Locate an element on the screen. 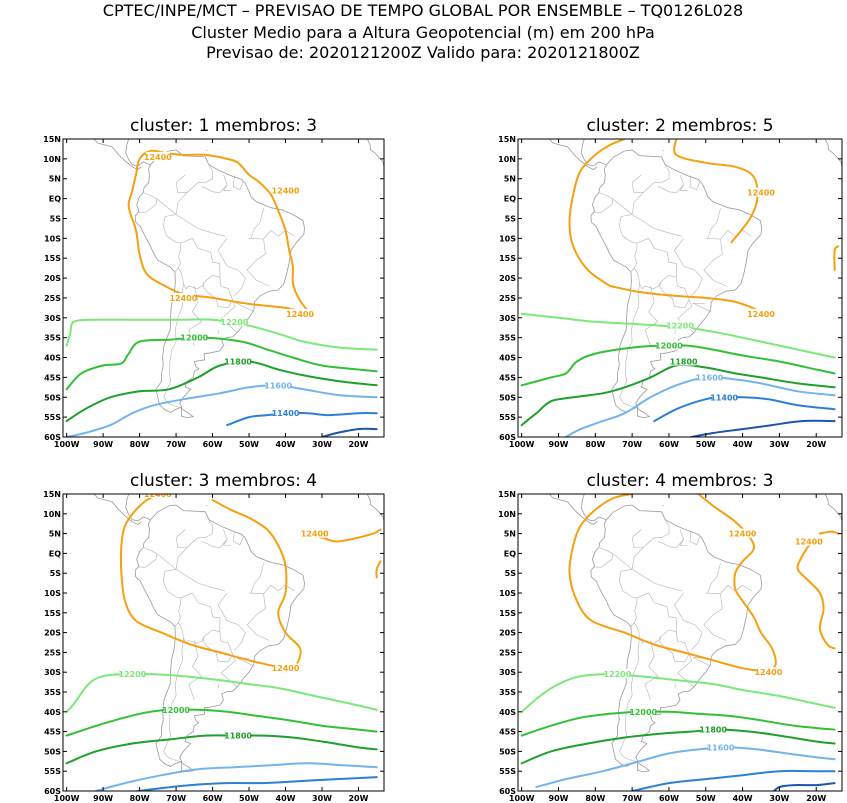 The width and height of the screenshot is (847, 803). lat-label: 60S is located at coordinates (507, 791).